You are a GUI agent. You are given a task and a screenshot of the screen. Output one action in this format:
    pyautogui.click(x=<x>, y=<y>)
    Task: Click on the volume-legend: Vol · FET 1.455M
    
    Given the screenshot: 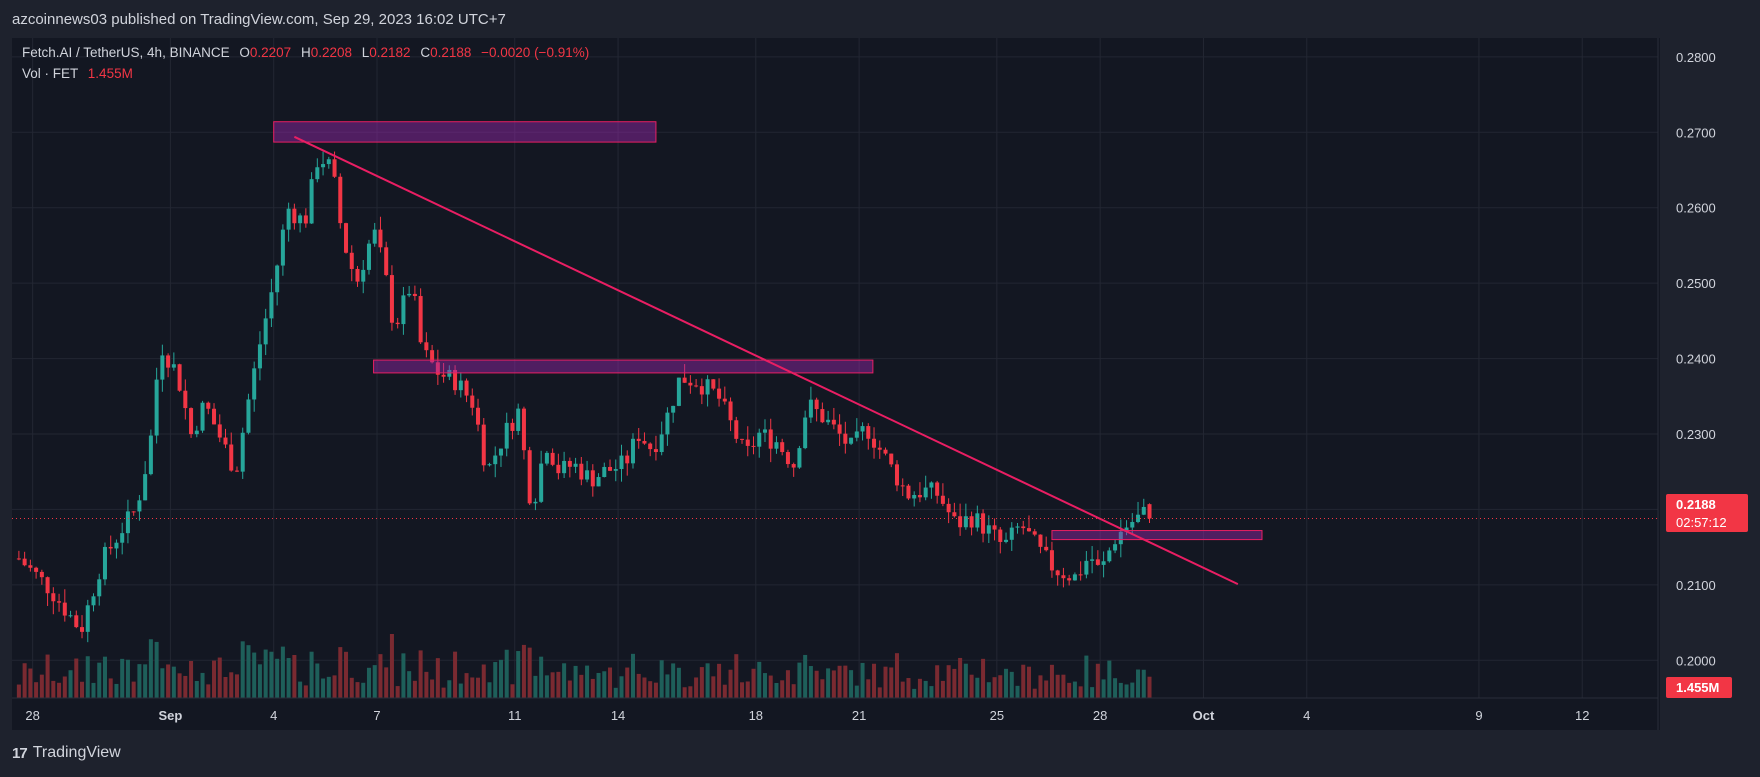 What is the action you would take?
    pyautogui.click(x=77, y=73)
    